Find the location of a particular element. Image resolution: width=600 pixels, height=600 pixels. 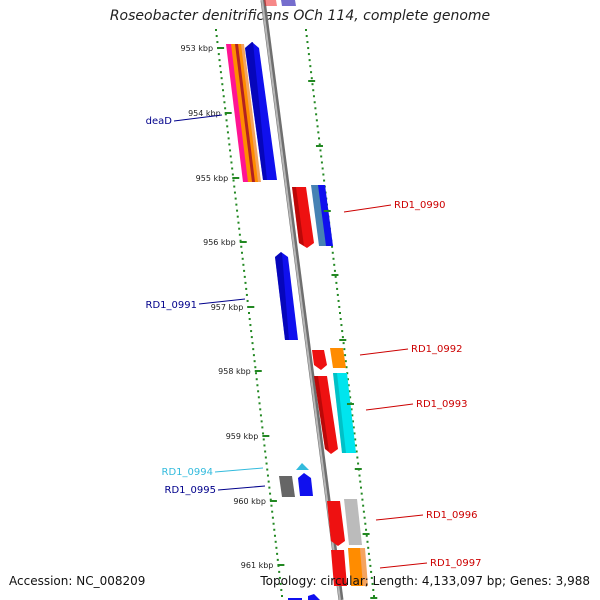

gene-label: RD1_0994 is located at coordinates (187, 472).